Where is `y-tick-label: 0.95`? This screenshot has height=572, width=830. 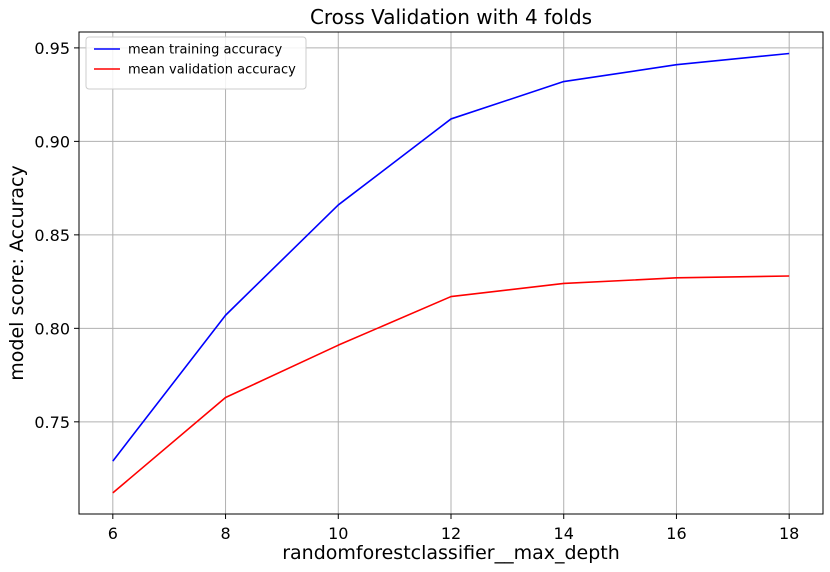
y-tick-label: 0.95 is located at coordinates (52, 48).